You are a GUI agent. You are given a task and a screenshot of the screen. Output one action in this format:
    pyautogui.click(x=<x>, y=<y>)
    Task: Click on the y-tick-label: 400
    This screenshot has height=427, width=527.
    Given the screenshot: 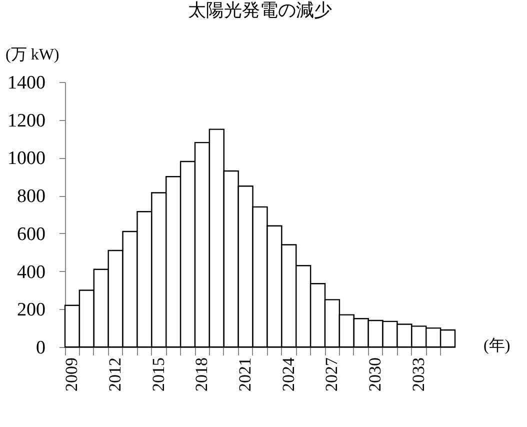 What is the action you would take?
    pyautogui.click(x=31, y=272)
    